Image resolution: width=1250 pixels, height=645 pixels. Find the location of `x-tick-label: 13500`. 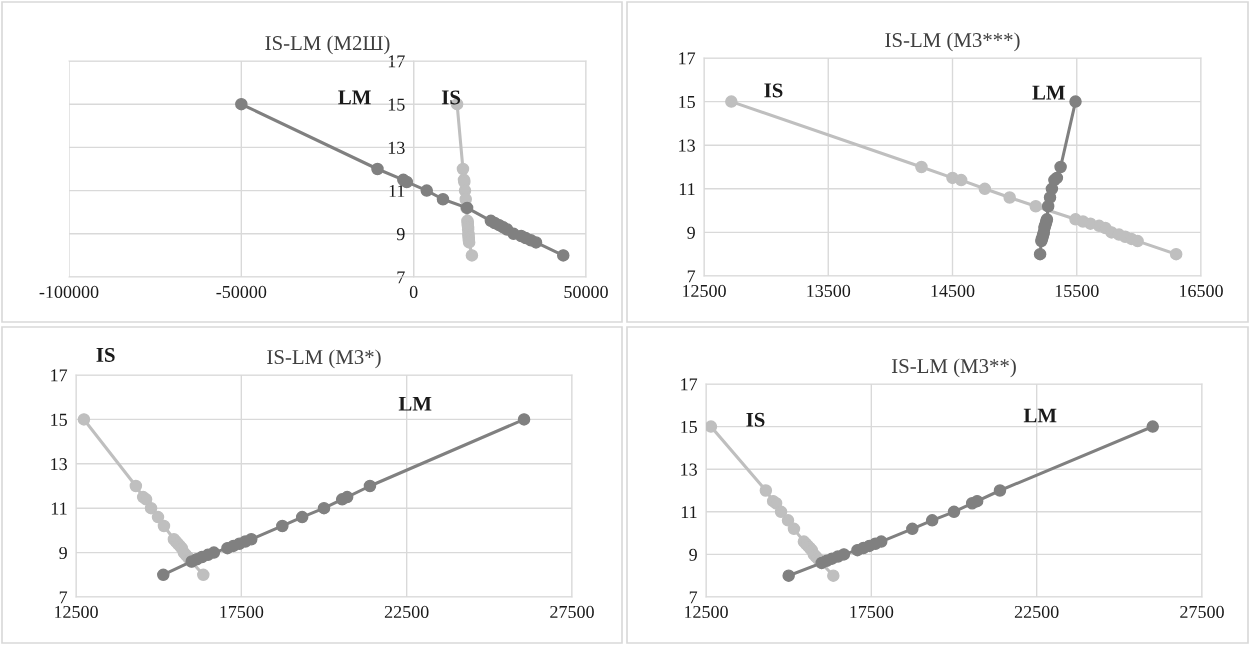

x-tick-label: 13500 is located at coordinates (829, 291).